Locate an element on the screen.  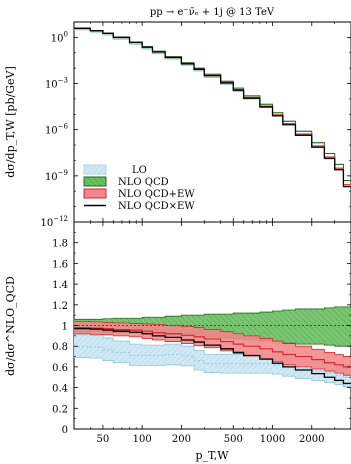
x-tick-label: 200 is located at coordinates (181, 439).